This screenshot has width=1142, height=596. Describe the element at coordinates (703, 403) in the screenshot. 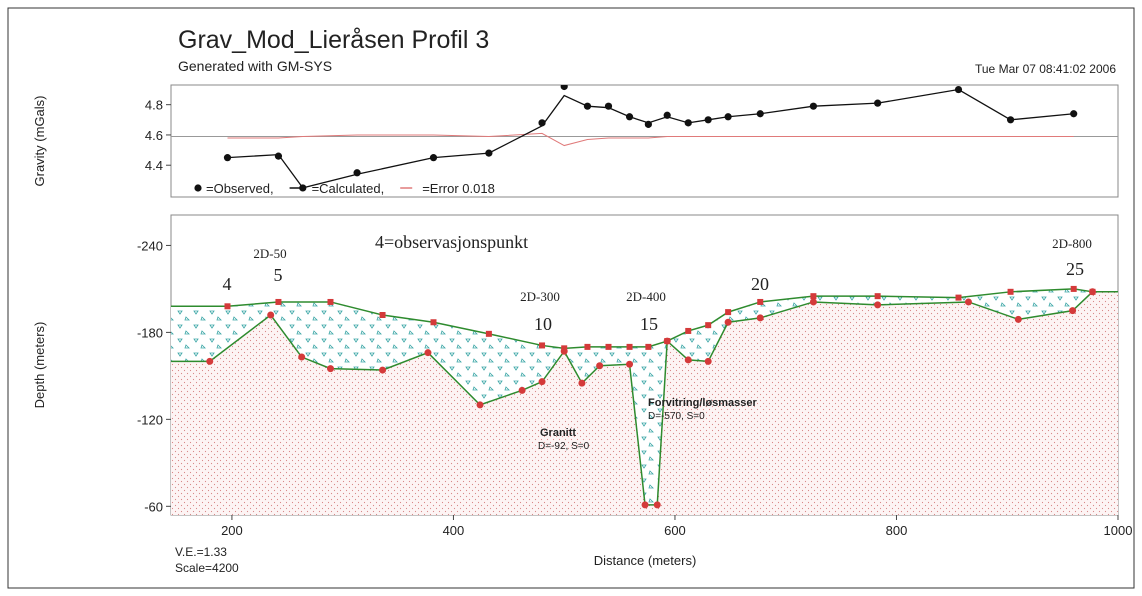

I see `annotation: Forvitring/løsmasser` at that location.